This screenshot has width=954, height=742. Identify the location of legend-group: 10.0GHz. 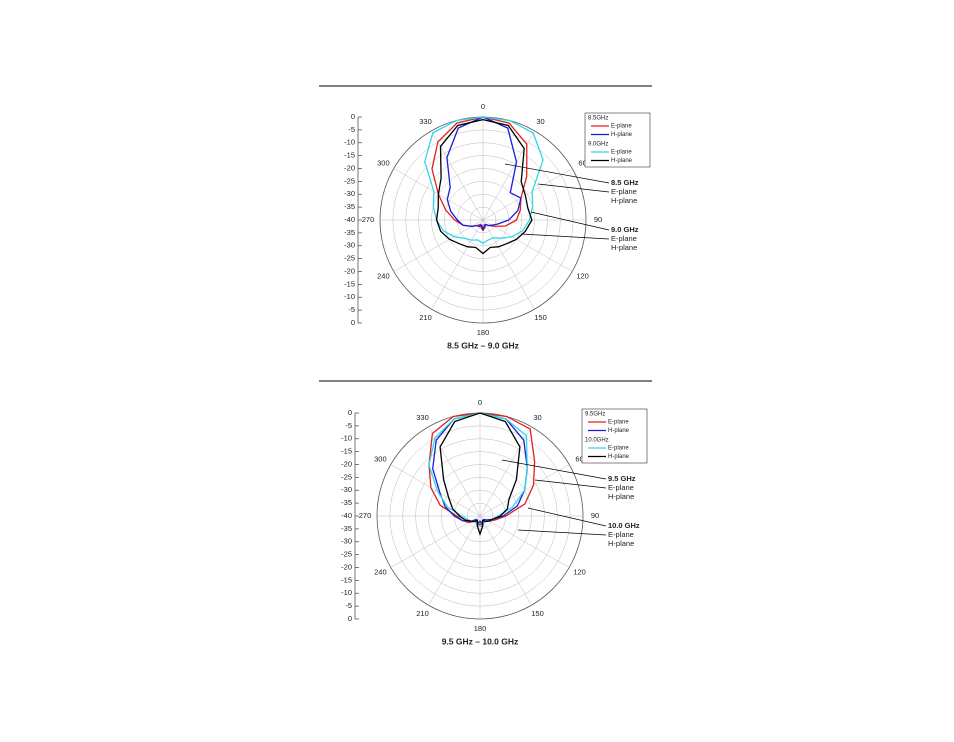
(597, 441).